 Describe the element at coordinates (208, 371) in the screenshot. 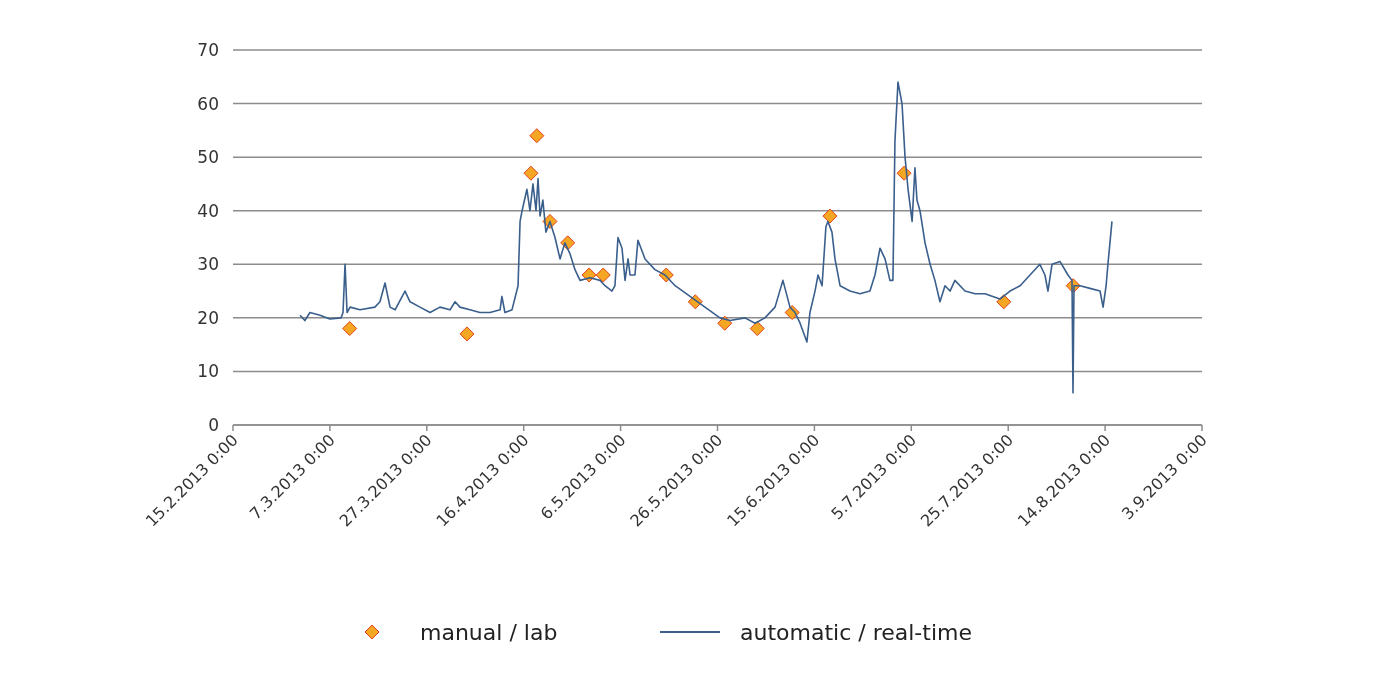

I see `y-tick-label: 10` at that location.